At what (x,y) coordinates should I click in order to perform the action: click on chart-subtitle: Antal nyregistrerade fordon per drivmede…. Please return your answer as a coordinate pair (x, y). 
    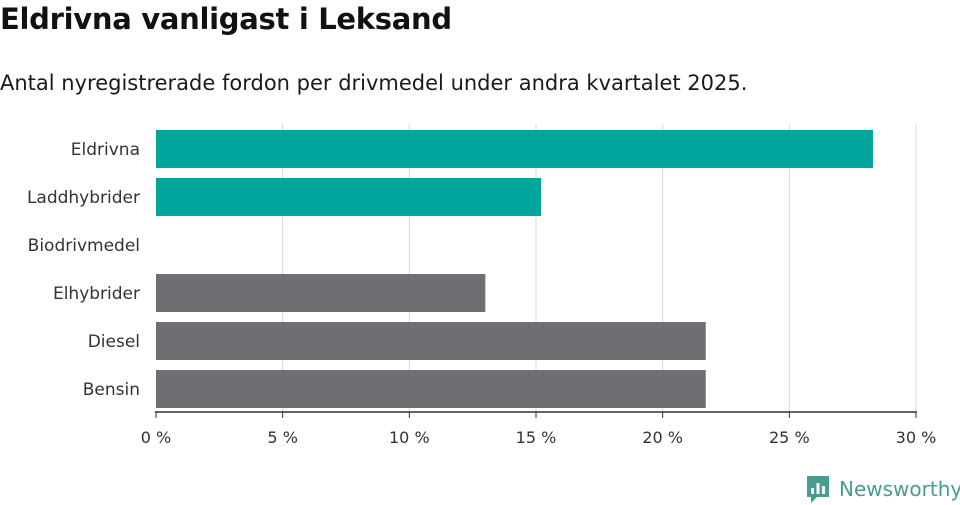
    Looking at the image, I should click on (374, 83).